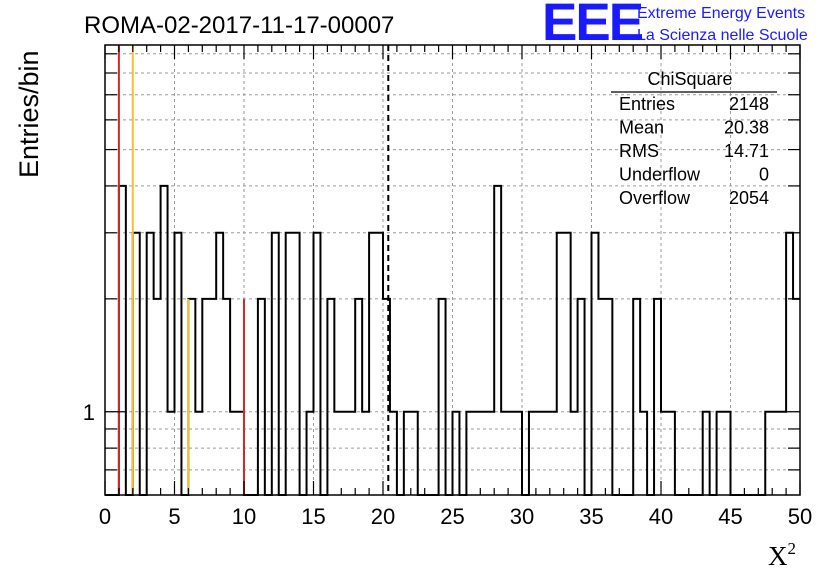 The image size is (836, 572). I want to click on x-tick-label: 15, so click(313, 516).